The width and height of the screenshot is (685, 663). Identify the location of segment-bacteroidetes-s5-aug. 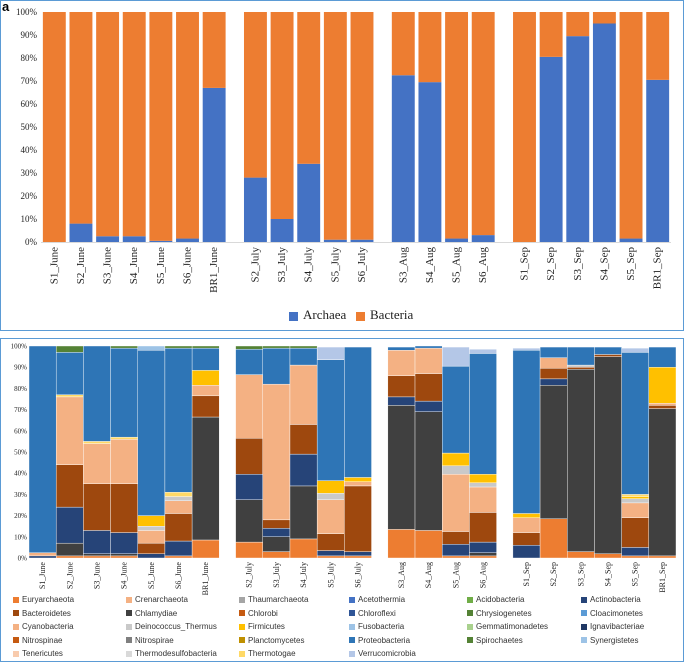
(456, 538).